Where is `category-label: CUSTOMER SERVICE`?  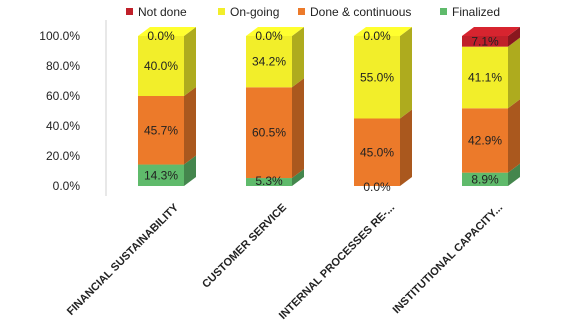 category-label: CUSTOMER SERVICE is located at coordinates (244, 246).